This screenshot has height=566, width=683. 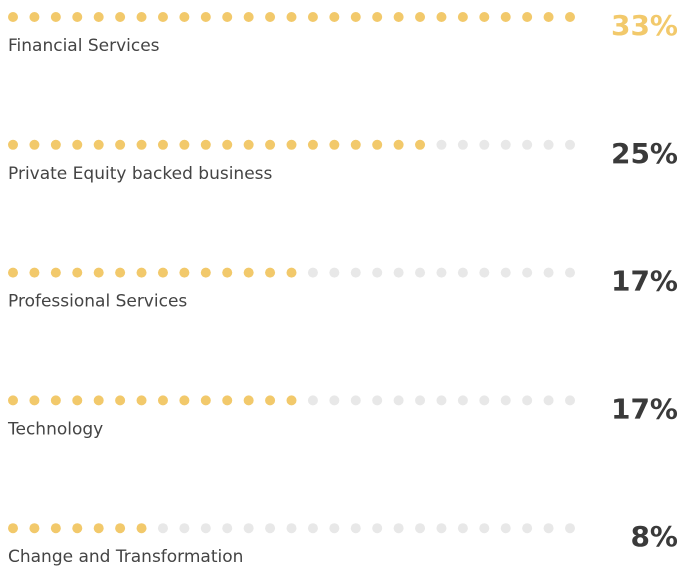 I want to click on category-label: Private Equity backed business, so click(x=140, y=174).